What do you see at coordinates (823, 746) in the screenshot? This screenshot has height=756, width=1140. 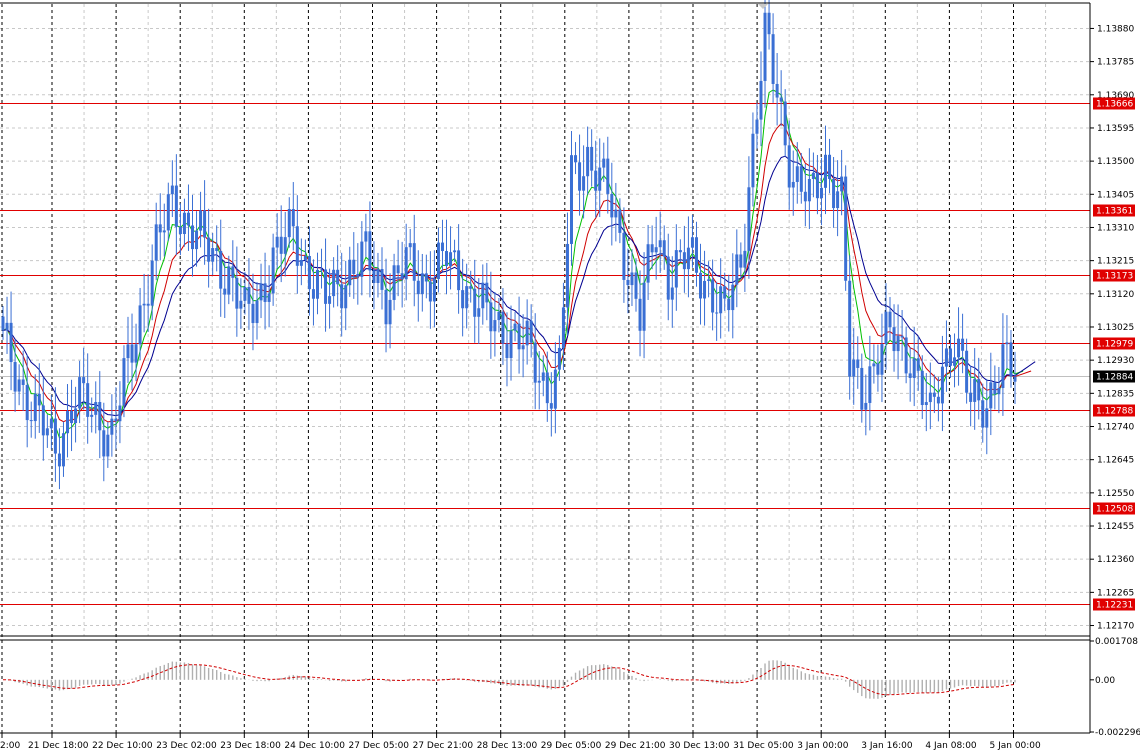 I see `x-tick-label: 3 Jan 00:00` at bounding box center [823, 746].